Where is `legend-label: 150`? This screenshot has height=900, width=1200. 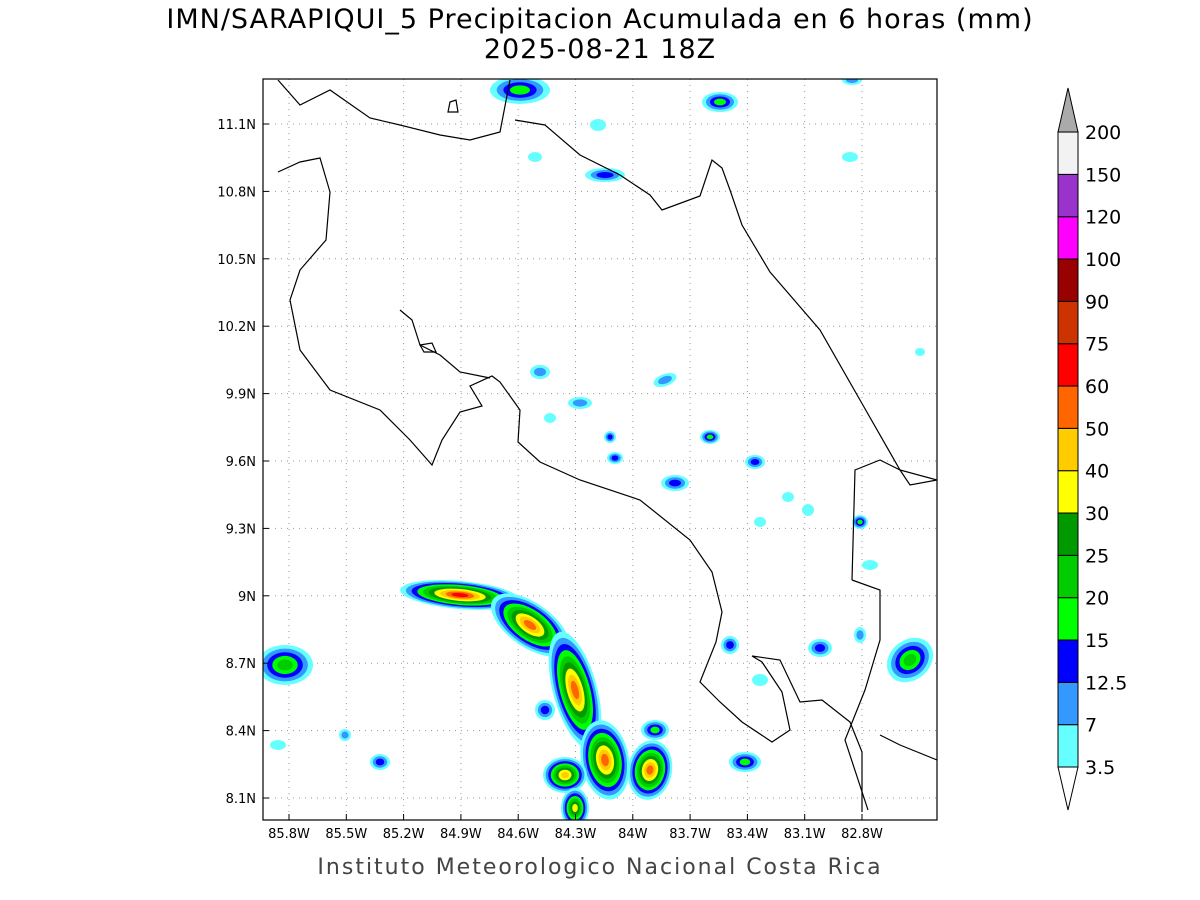 legend-label: 150 is located at coordinates (1103, 175).